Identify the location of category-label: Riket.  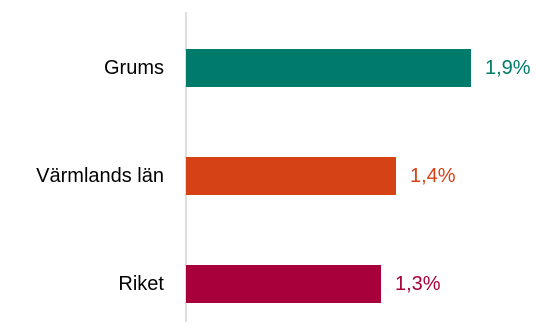
(141, 284).